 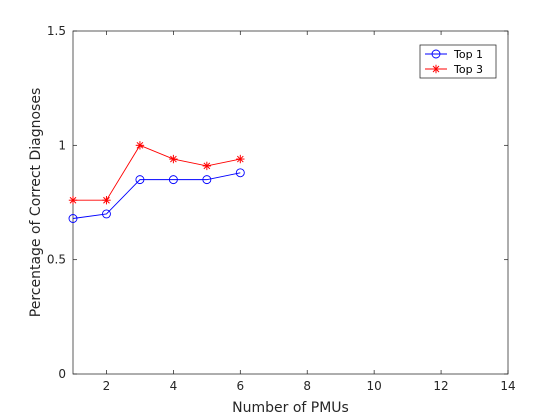 What do you see at coordinates (440, 386) in the screenshot?
I see `x-tick-label: 12` at bounding box center [440, 386].